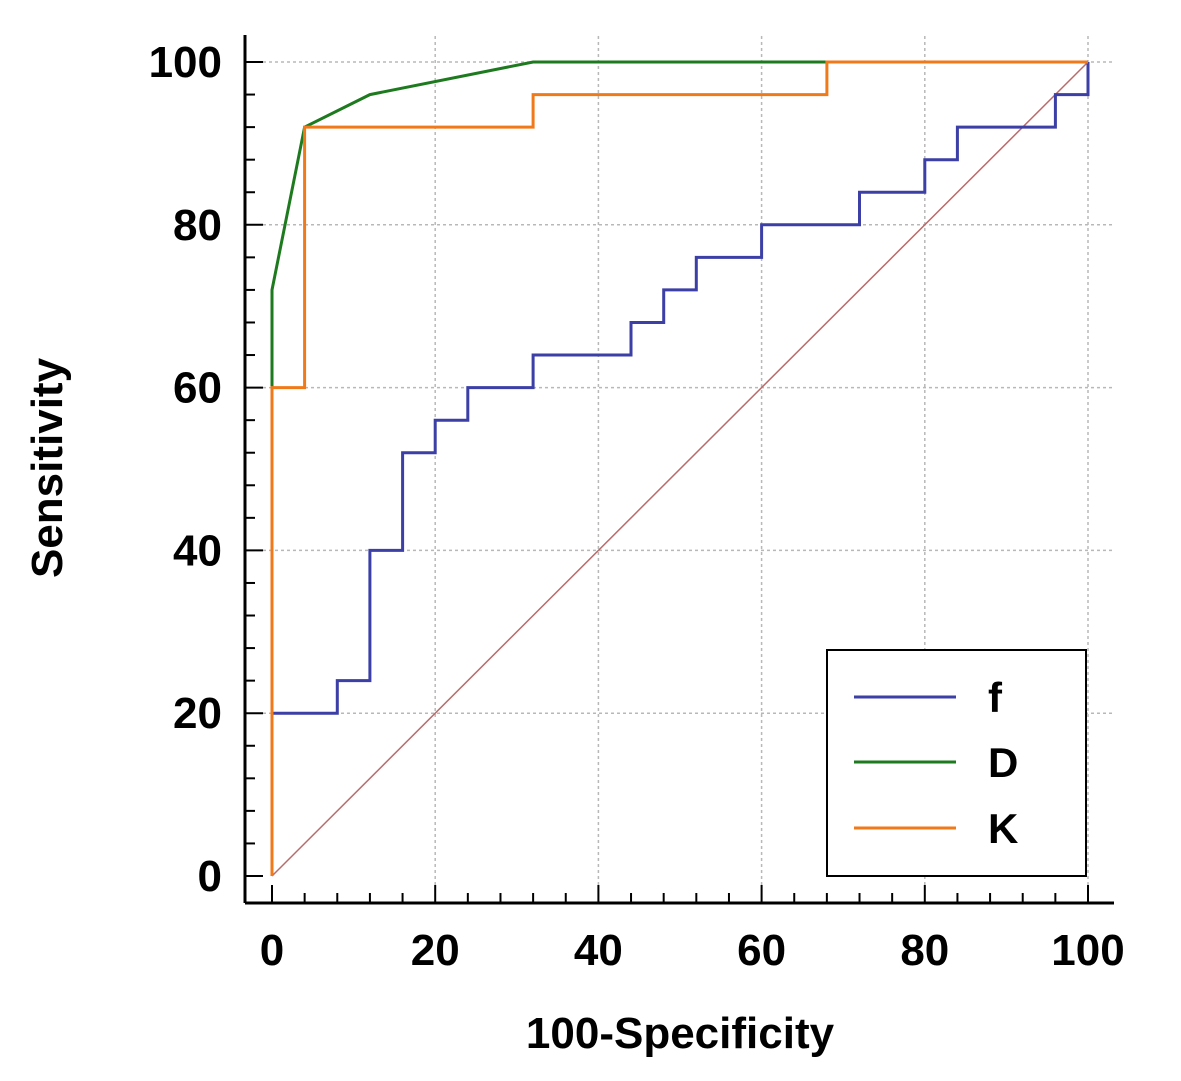 This screenshot has height=1081, width=1181. What do you see at coordinates (680, 1033) in the screenshot?
I see `x-axis-title: 100-Specificity` at bounding box center [680, 1033].